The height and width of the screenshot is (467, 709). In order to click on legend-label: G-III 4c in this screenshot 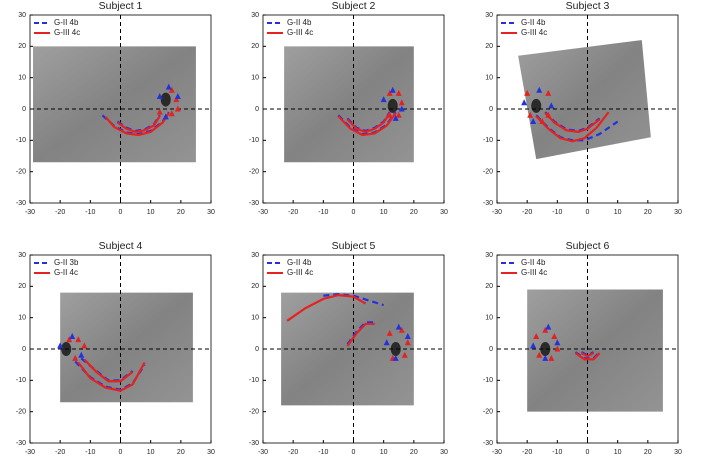, I will do `click(300, 32)`.